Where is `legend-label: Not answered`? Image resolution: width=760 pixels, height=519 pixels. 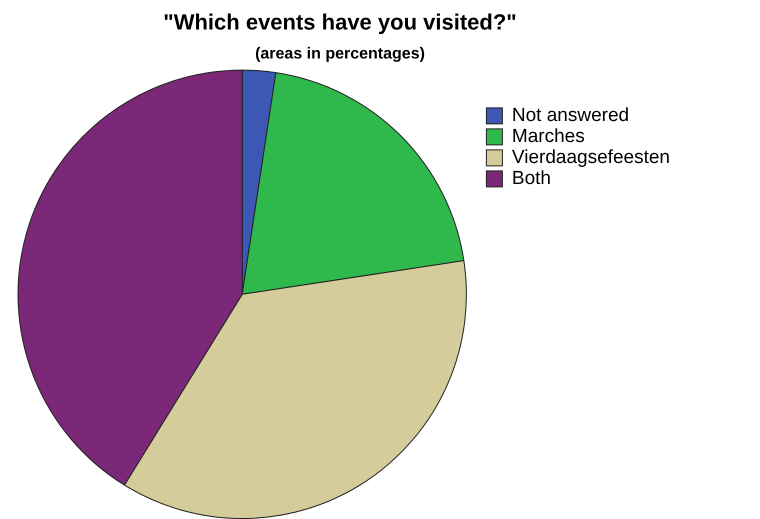 legend-label: Not answered is located at coordinates (571, 115).